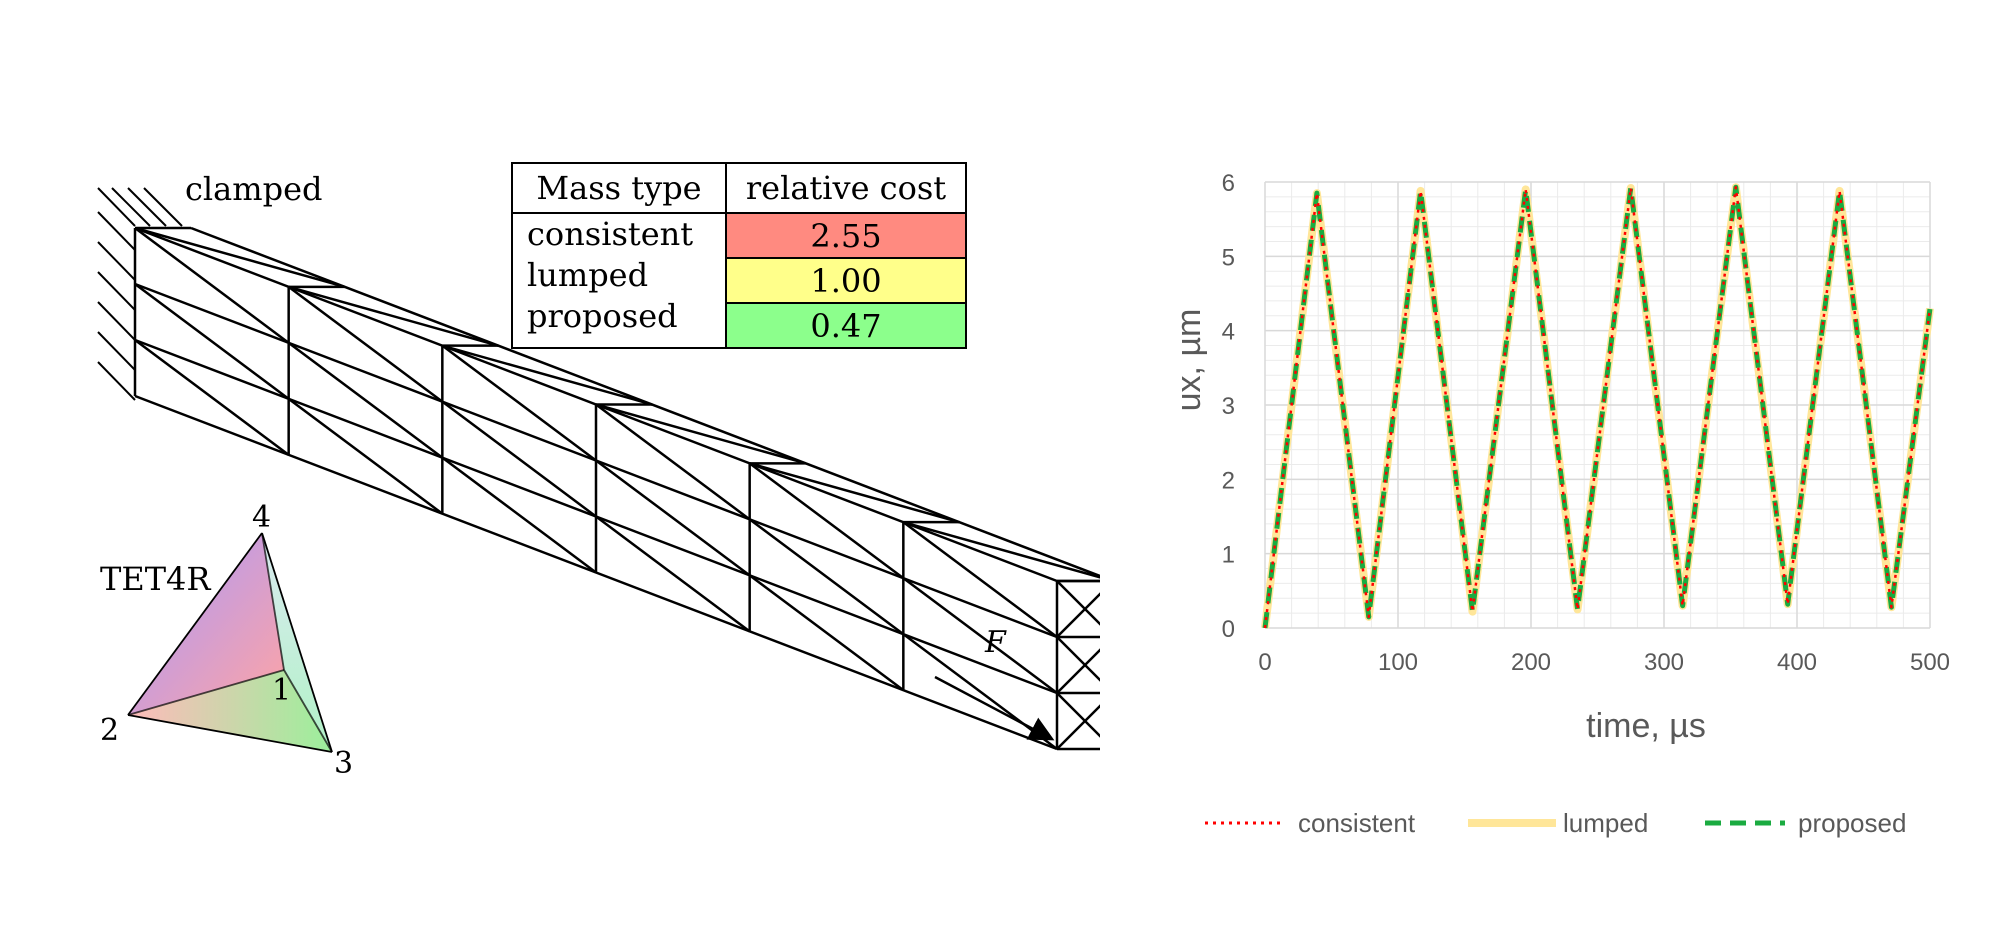  Describe the element at coordinates (1245, 823) in the screenshot. I see `legend-swatch-consistent` at that location.